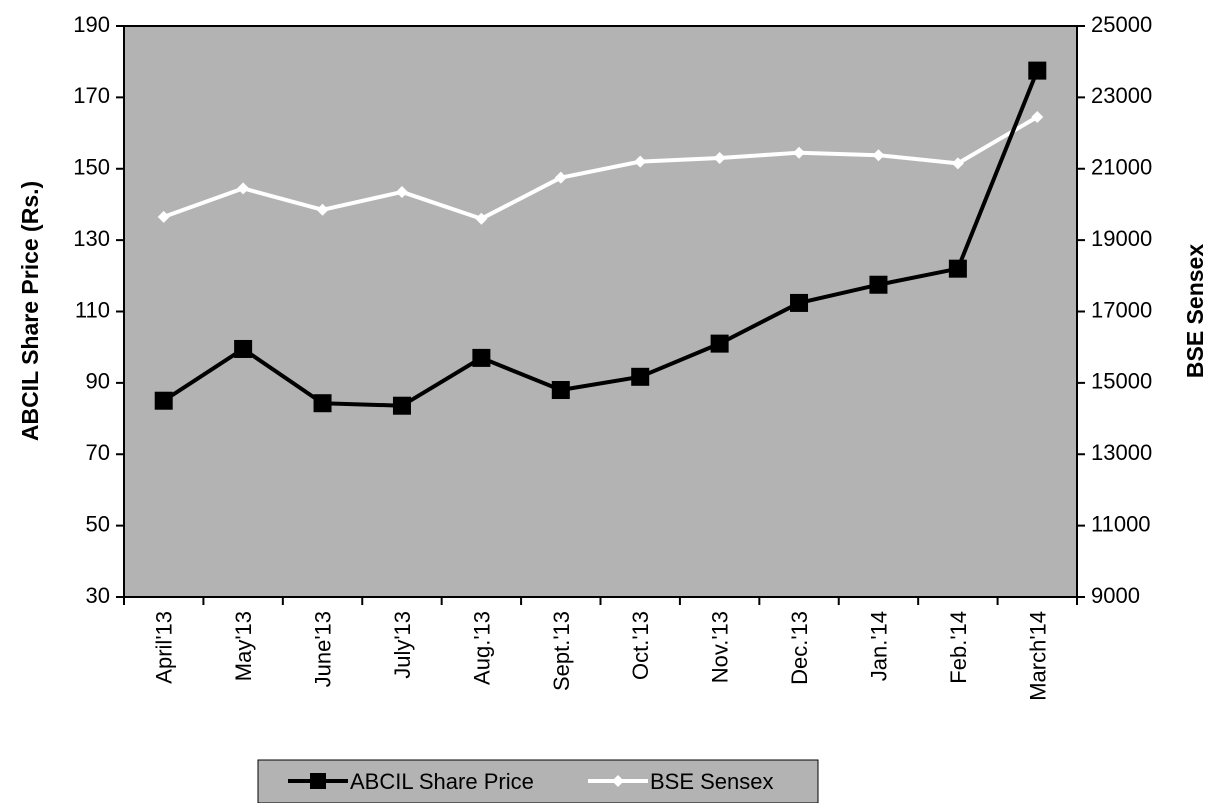 Image resolution: width=1211 pixels, height=803 pixels. What do you see at coordinates (618, 781) in the screenshot?
I see `legend-marker-sensex` at bounding box center [618, 781].